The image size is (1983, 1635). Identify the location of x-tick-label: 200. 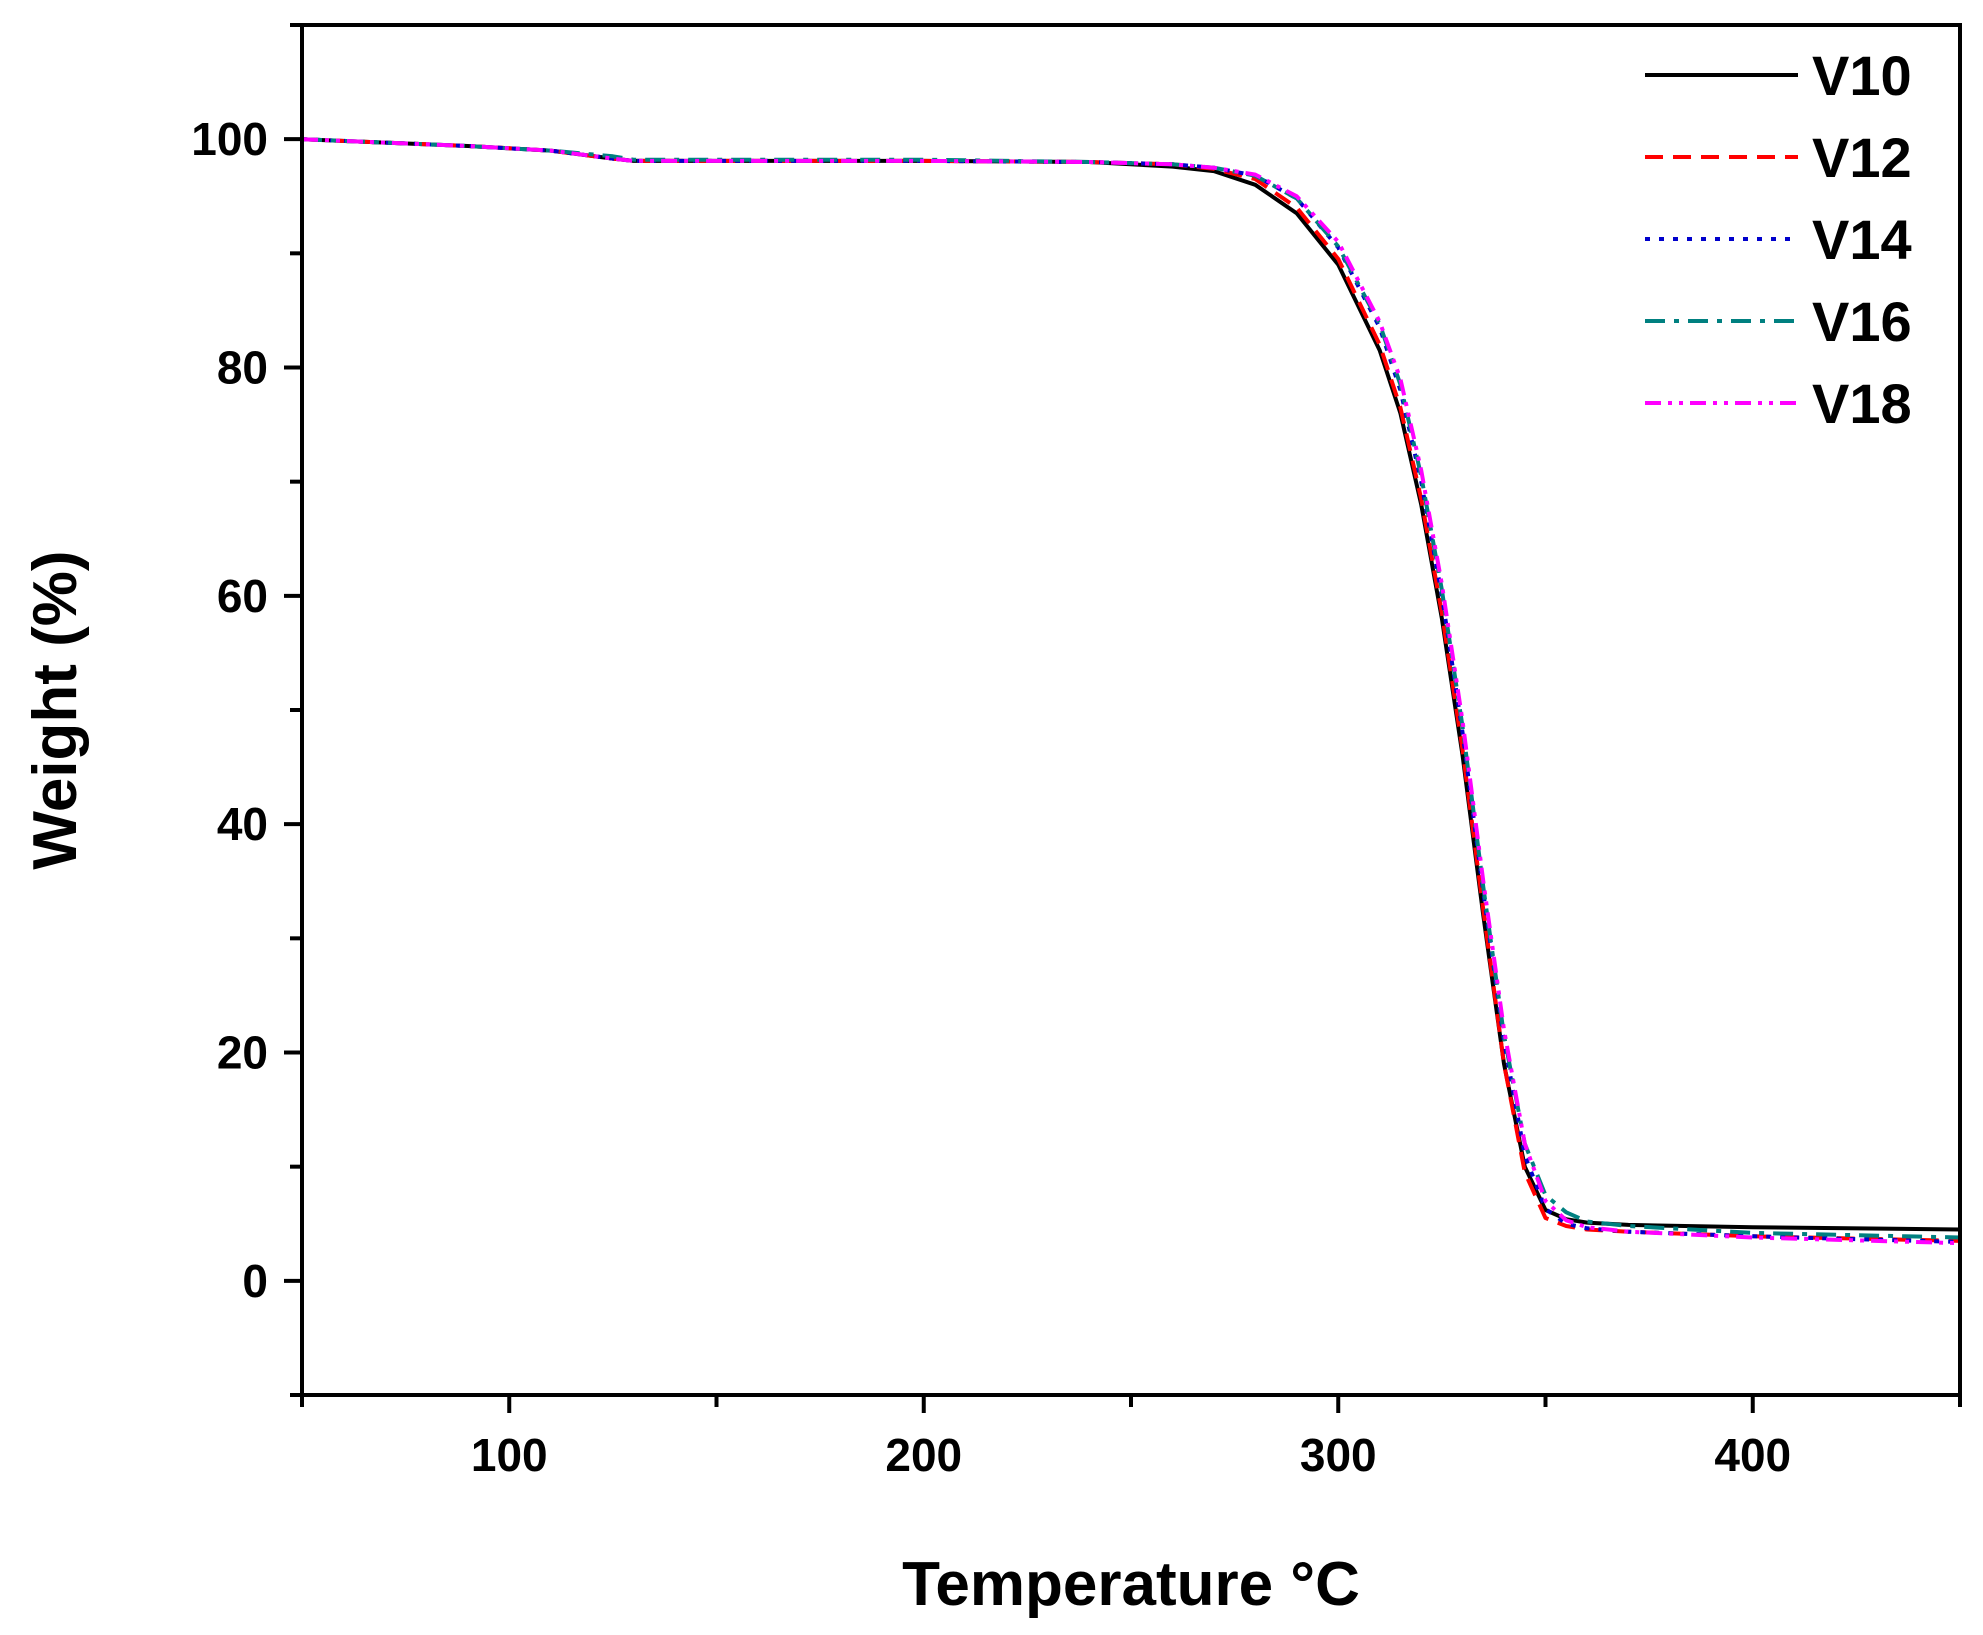
(923, 1455).